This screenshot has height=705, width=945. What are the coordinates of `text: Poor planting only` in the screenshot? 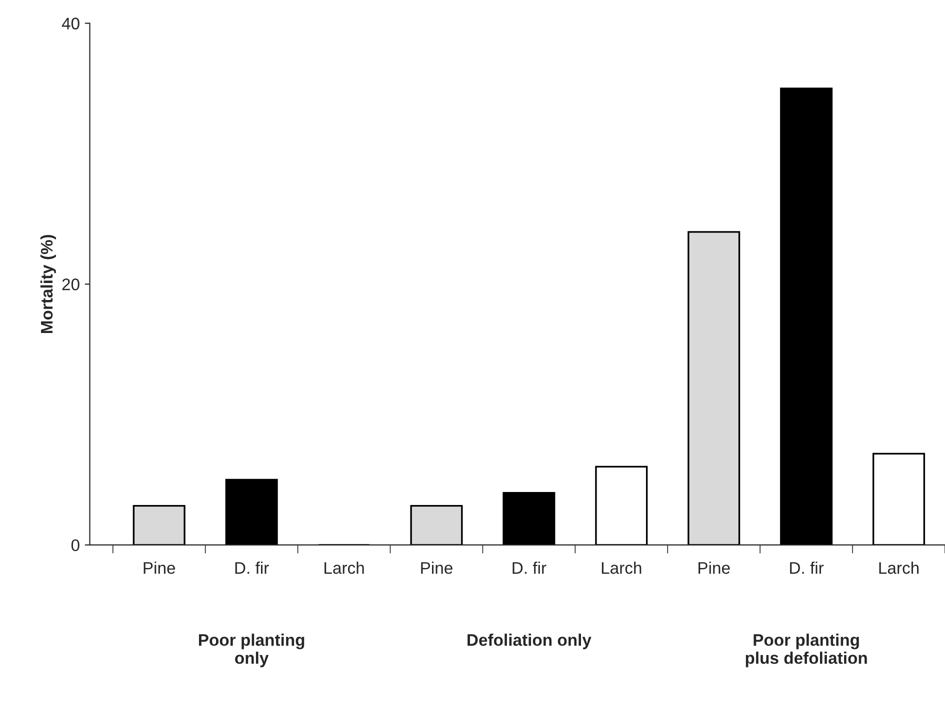 It's located at (251, 651).